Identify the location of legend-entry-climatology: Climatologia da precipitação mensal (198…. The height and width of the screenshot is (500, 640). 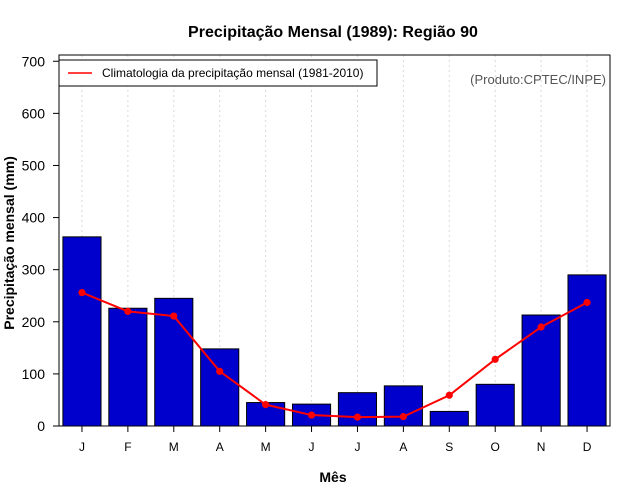
(232, 73).